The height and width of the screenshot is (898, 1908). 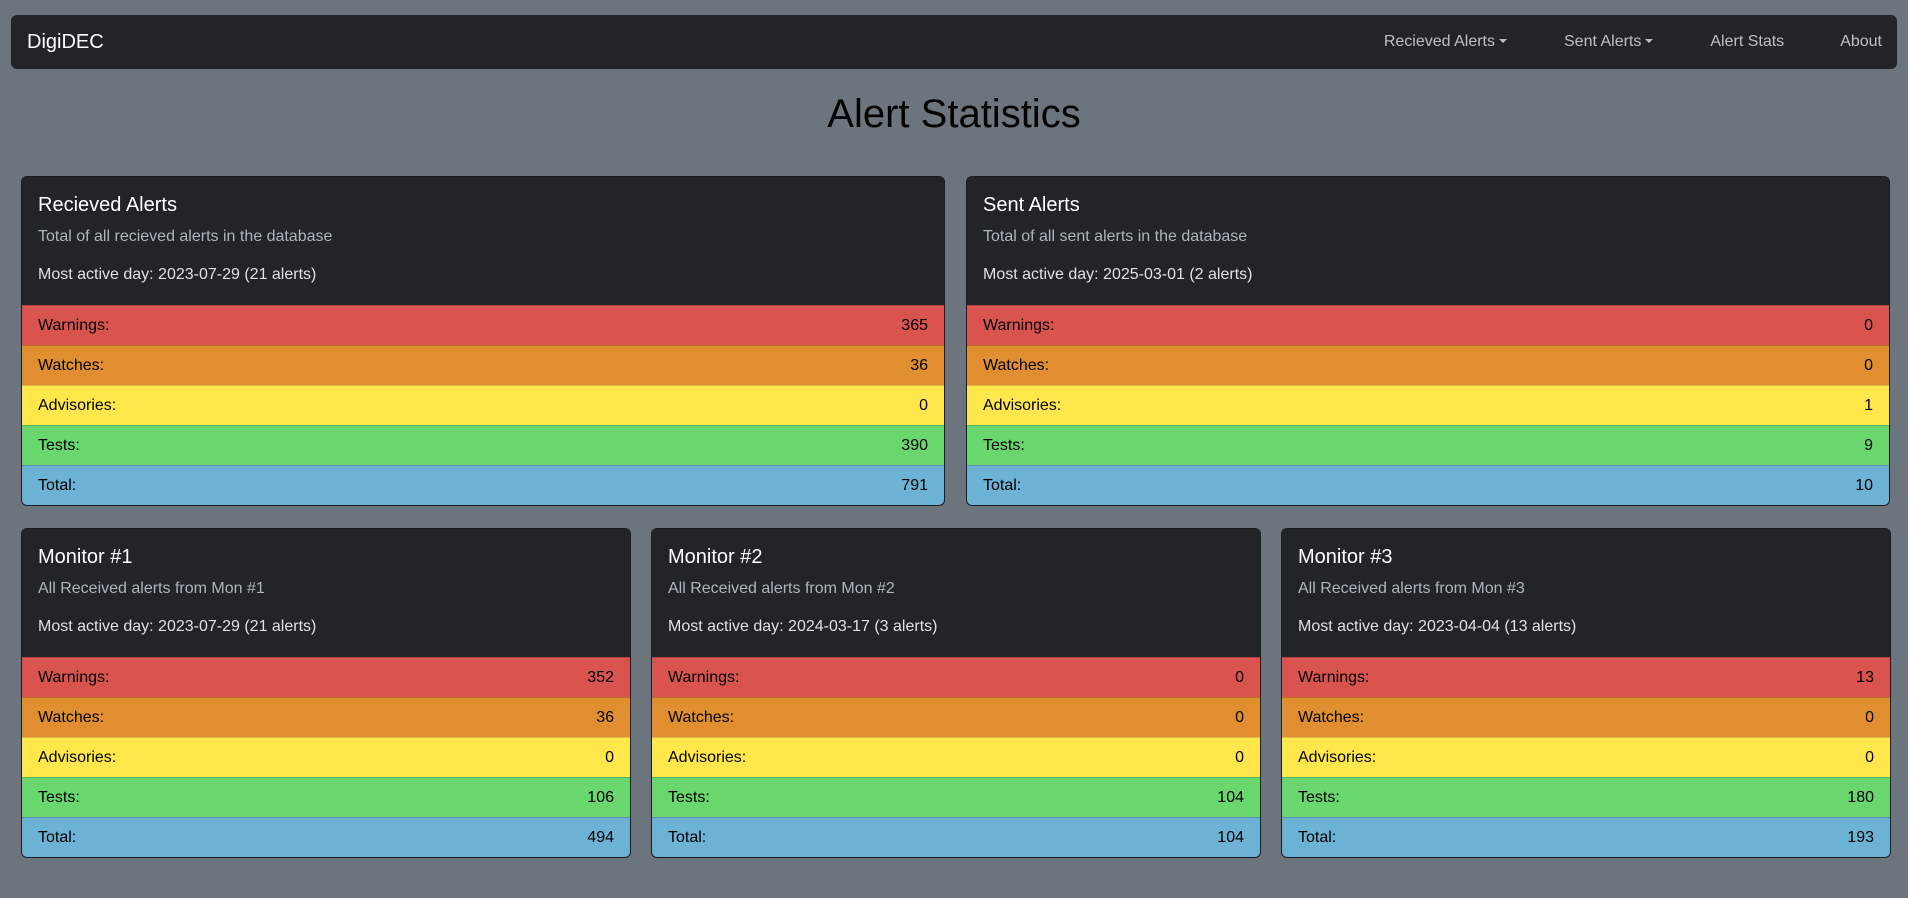 I want to click on card-title: Sent Alerts, so click(x=1031, y=205).